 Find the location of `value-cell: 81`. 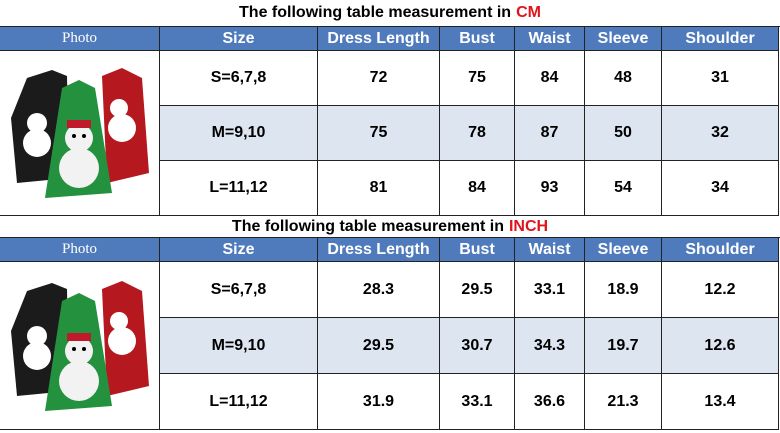

value-cell: 81 is located at coordinates (379, 188).